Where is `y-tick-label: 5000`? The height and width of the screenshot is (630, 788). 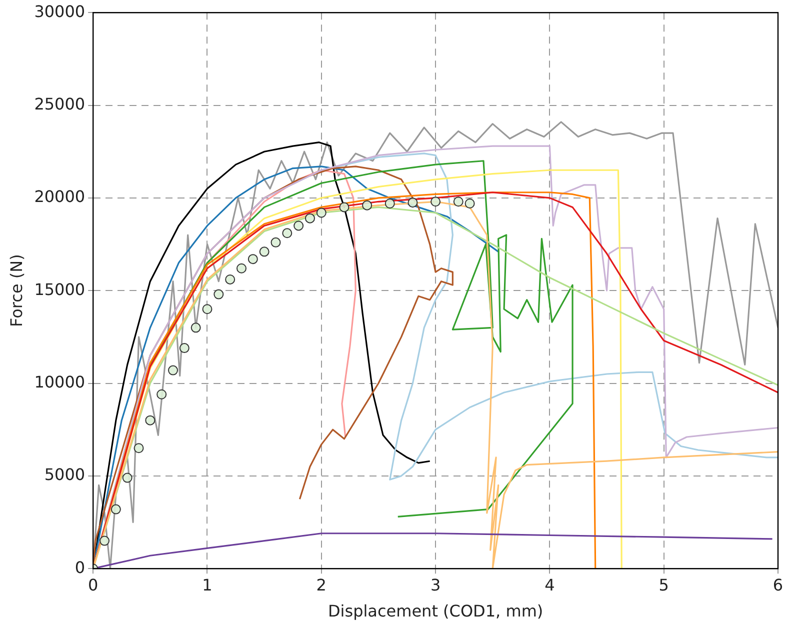 y-tick-label: 5000 is located at coordinates (65, 474).